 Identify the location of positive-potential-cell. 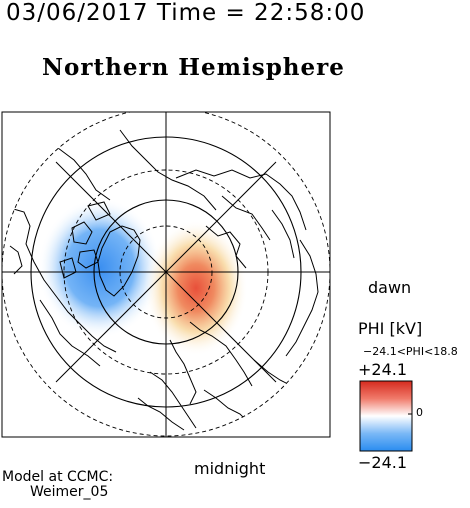
(196, 288).